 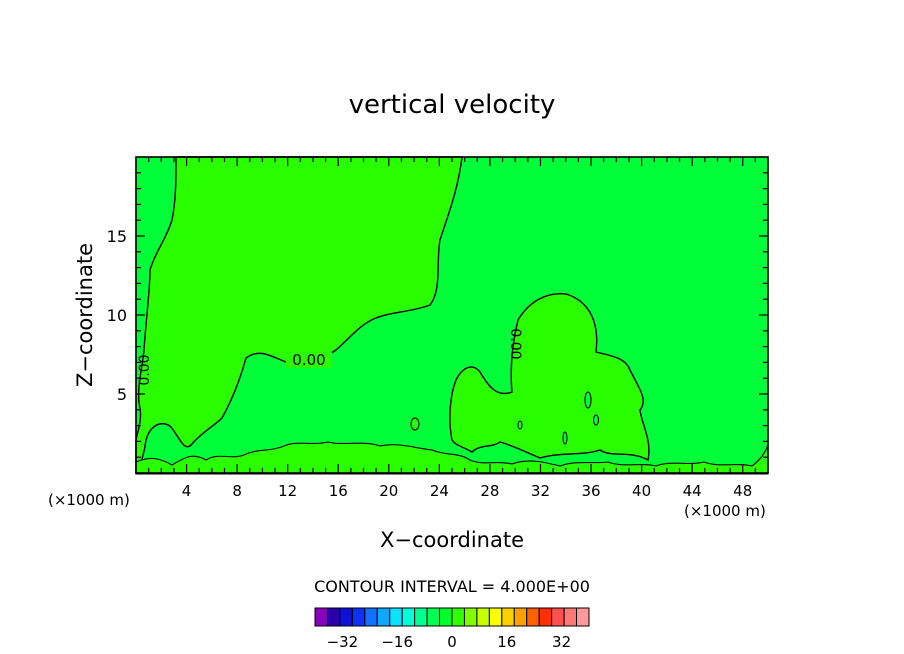 What do you see at coordinates (590, 491) in the screenshot?
I see `x-tick-label: 36` at bounding box center [590, 491].